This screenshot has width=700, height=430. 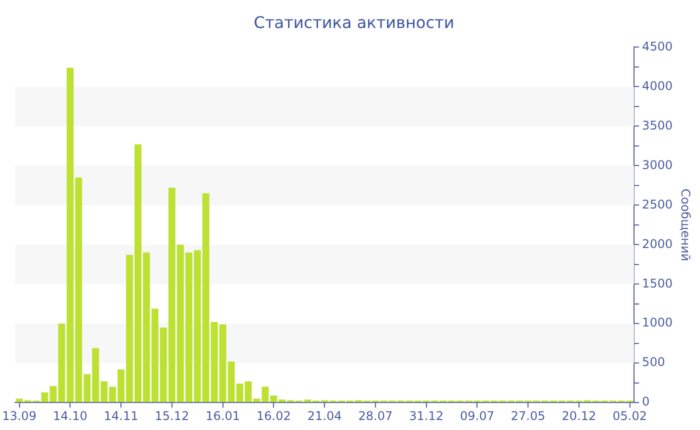 What do you see at coordinates (375, 415) in the screenshot?
I see `x-tick-label: 28.07` at bounding box center [375, 415].